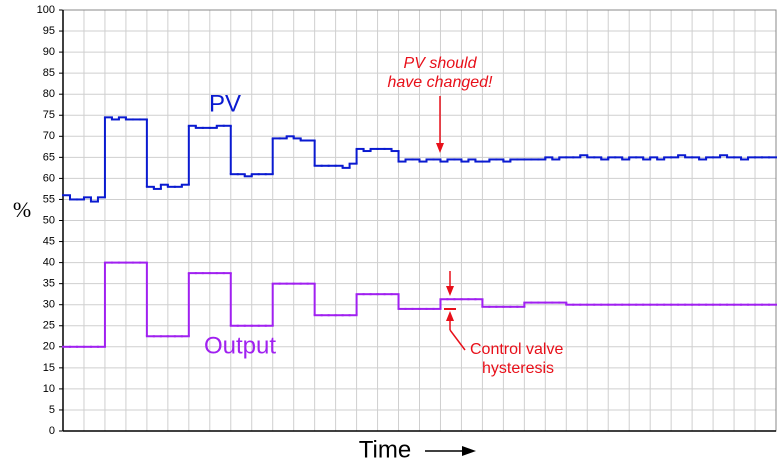  I want to click on y-tick-label: 35, so click(49, 284).